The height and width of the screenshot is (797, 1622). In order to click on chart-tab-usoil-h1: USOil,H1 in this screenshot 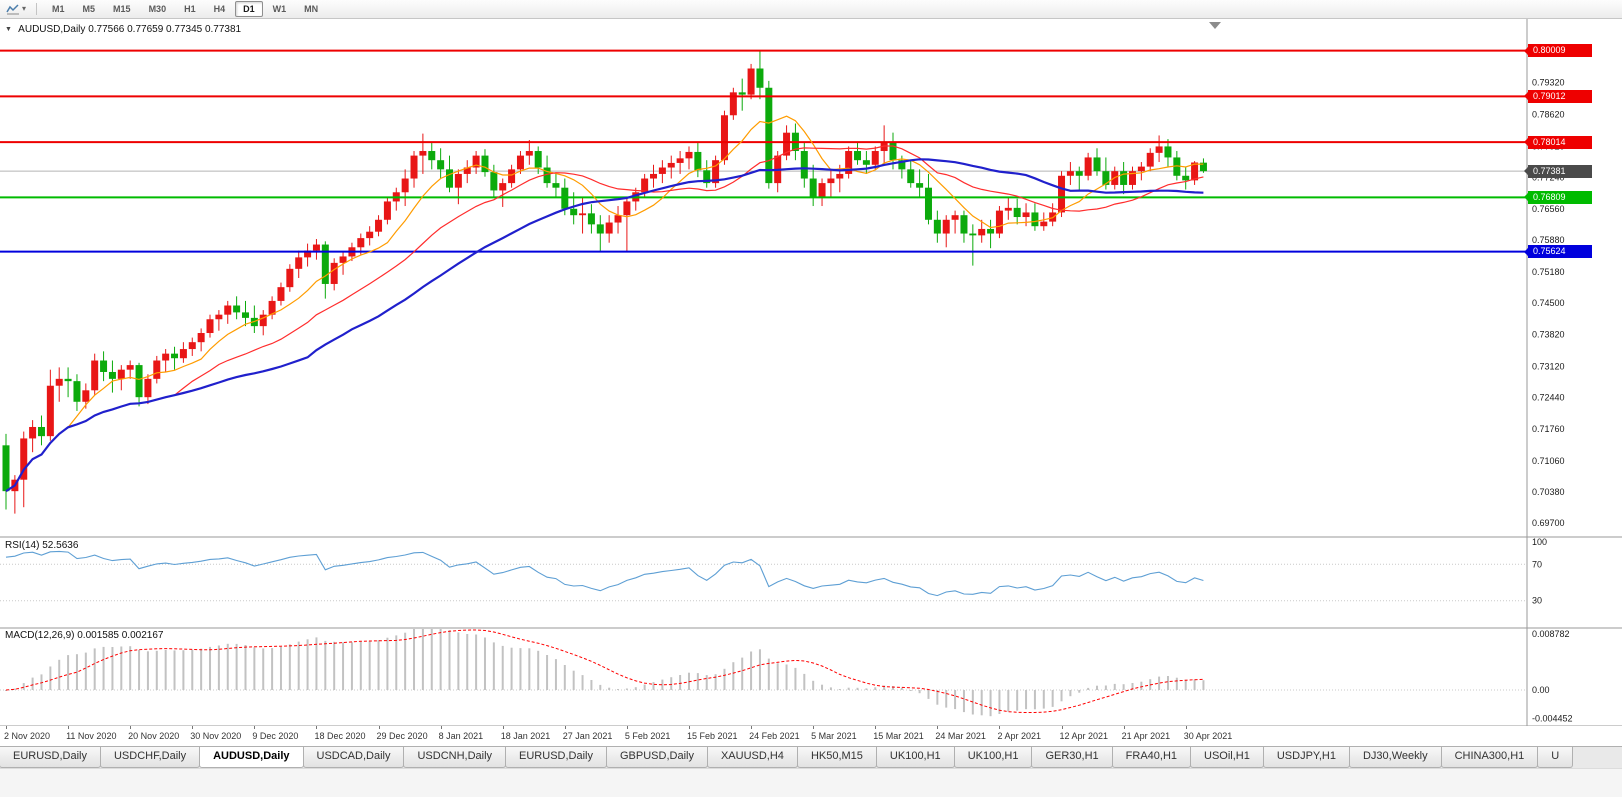, I will do `click(1227, 757)`.